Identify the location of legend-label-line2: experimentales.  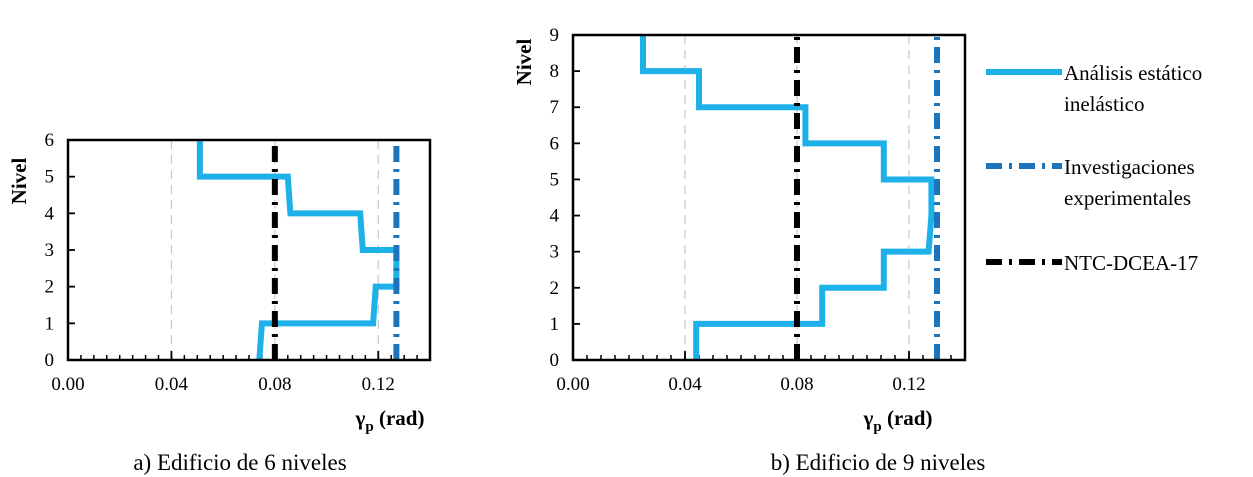
(1127, 198).